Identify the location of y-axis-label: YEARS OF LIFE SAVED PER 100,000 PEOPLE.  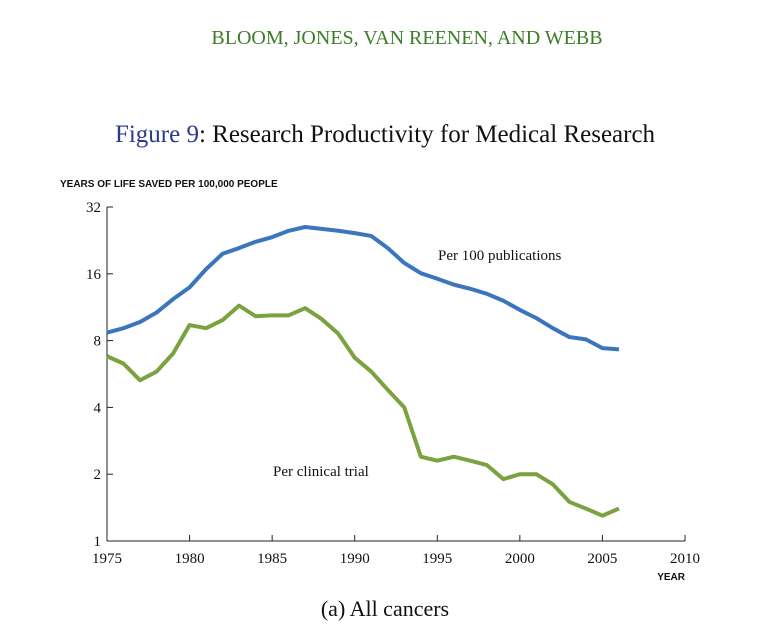
(169, 184).